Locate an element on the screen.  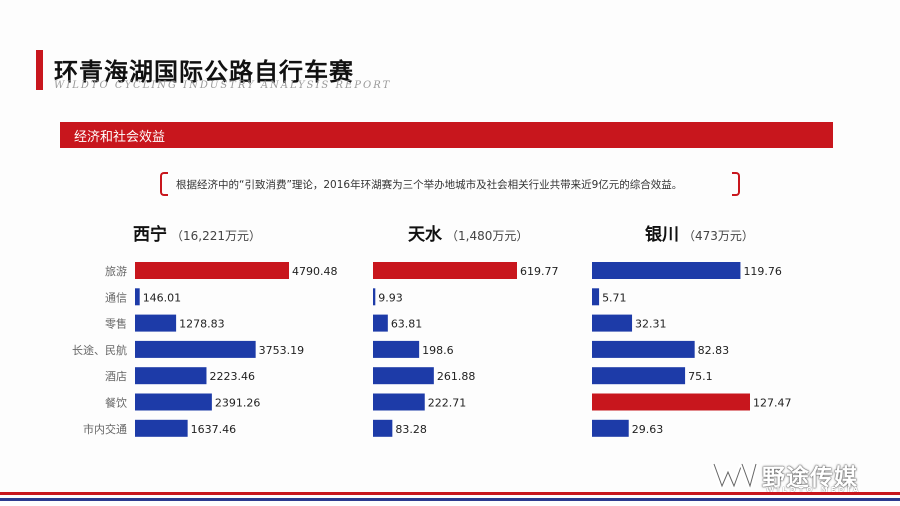
data-label-2-1: 619.77 is located at coordinates (539, 271).